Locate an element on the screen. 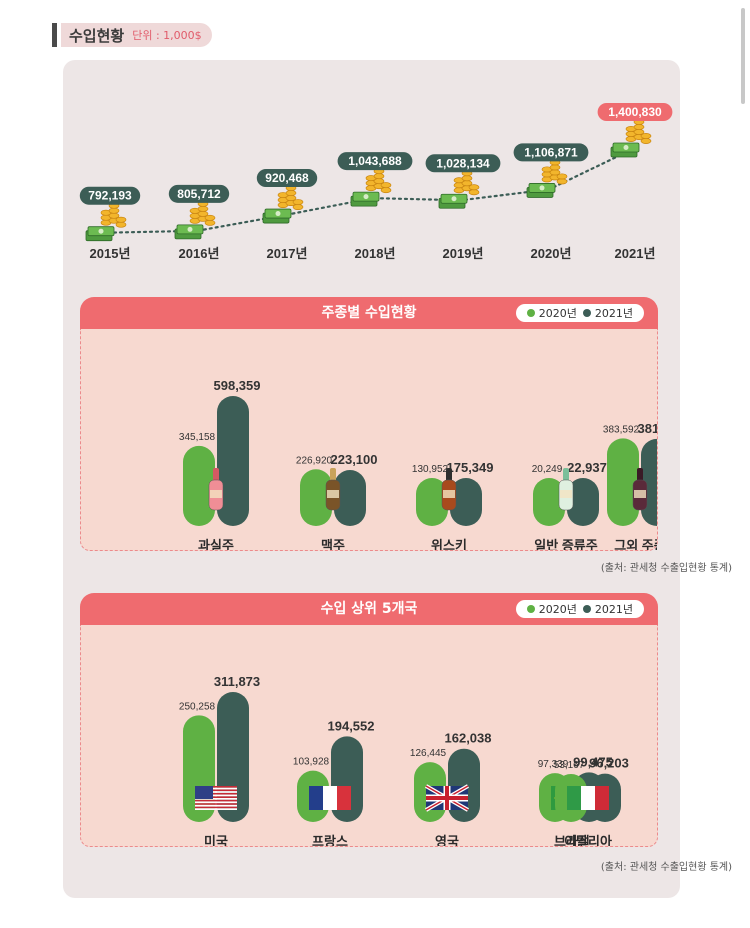 The image size is (750, 928). value-label-2021년: 311,873 is located at coordinates (237, 681).